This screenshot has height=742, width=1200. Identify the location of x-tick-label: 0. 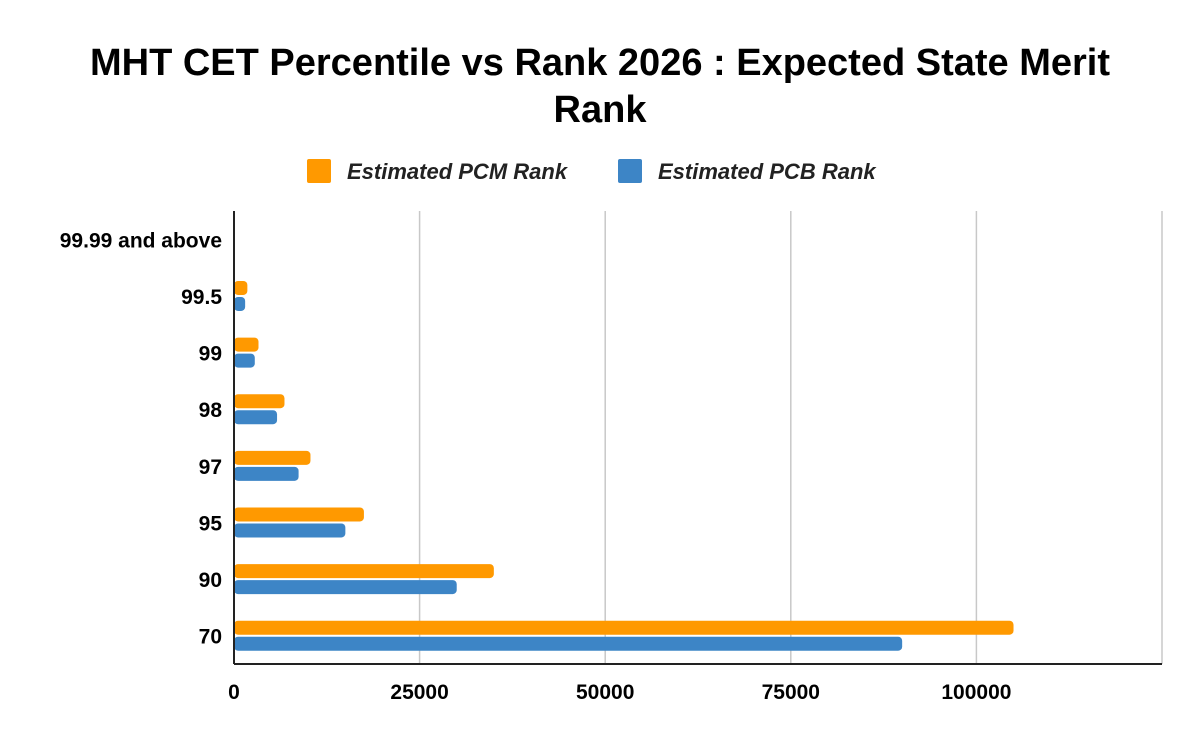
(234, 692).